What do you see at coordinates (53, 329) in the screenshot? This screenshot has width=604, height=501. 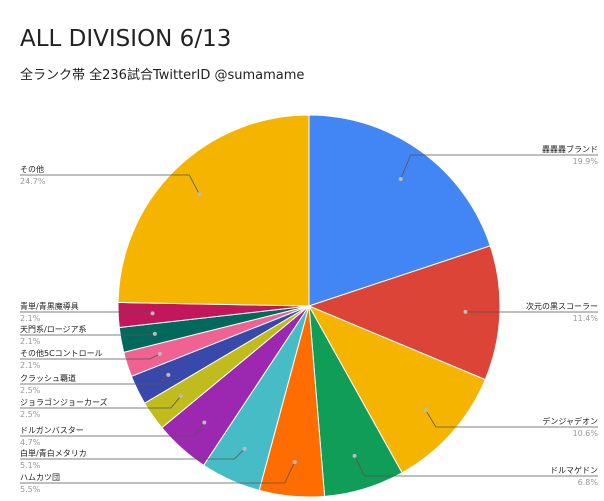 I see `slice-11-label: 天門系/ロージア系` at bounding box center [53, 329].